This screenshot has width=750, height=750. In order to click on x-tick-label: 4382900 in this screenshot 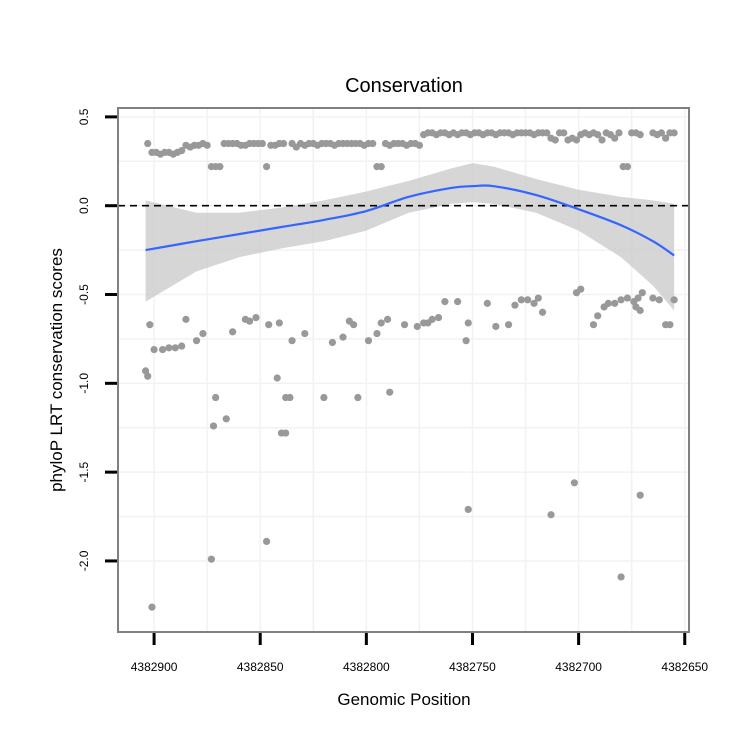, I will do `click(154, 667)`.